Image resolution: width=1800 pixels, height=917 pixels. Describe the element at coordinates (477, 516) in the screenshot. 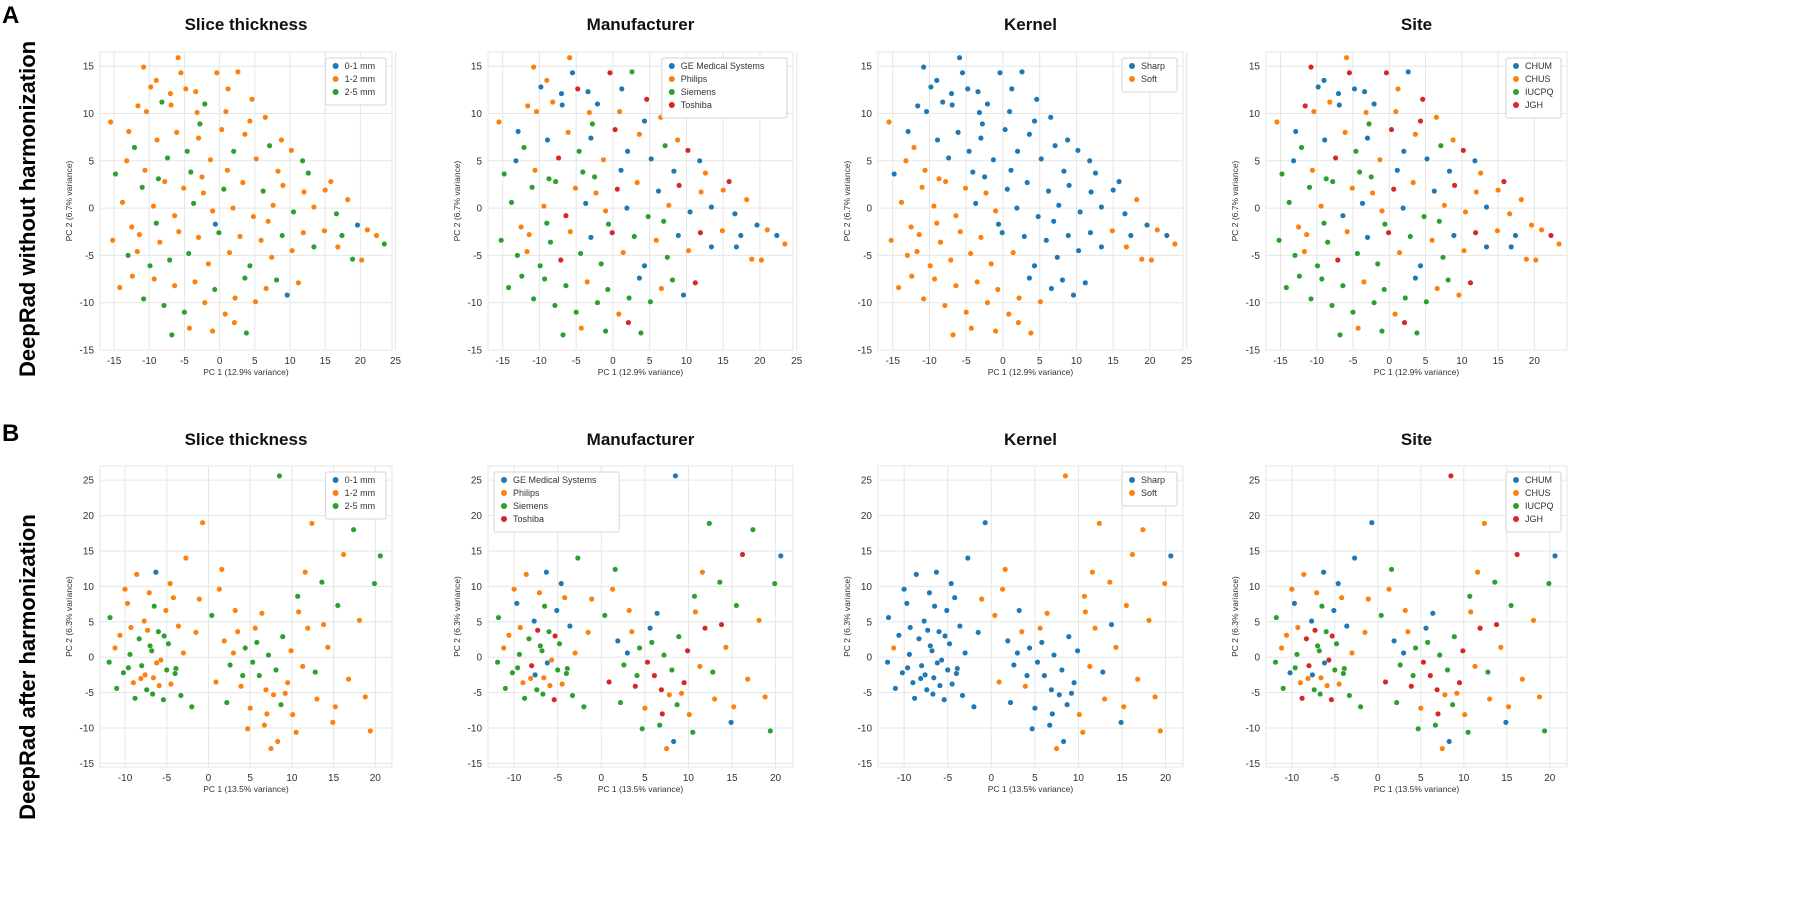

I see `y-tick-label: 20` at that location.